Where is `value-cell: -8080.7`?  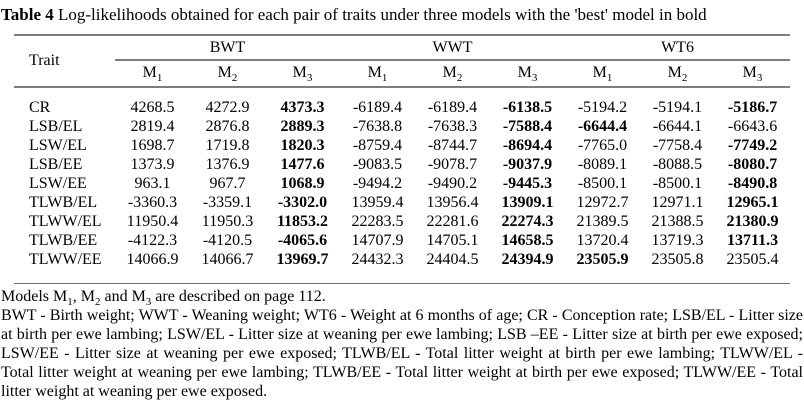
value-cell: -8080.7 is located at coordinates (752, 164).